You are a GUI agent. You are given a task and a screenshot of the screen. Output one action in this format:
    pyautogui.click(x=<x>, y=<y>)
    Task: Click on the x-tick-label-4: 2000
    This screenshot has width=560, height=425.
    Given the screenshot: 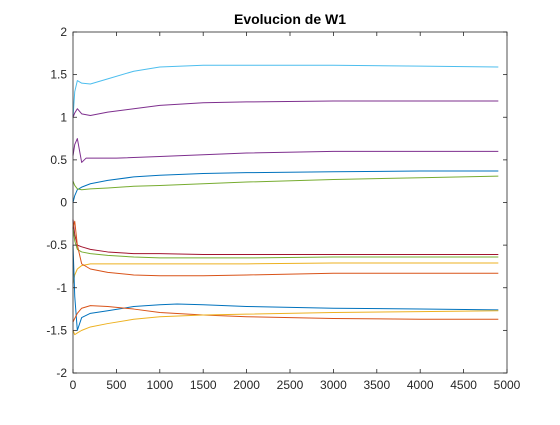 What is the action you would take?
    pyautogui.click(x=246, y=385)
    